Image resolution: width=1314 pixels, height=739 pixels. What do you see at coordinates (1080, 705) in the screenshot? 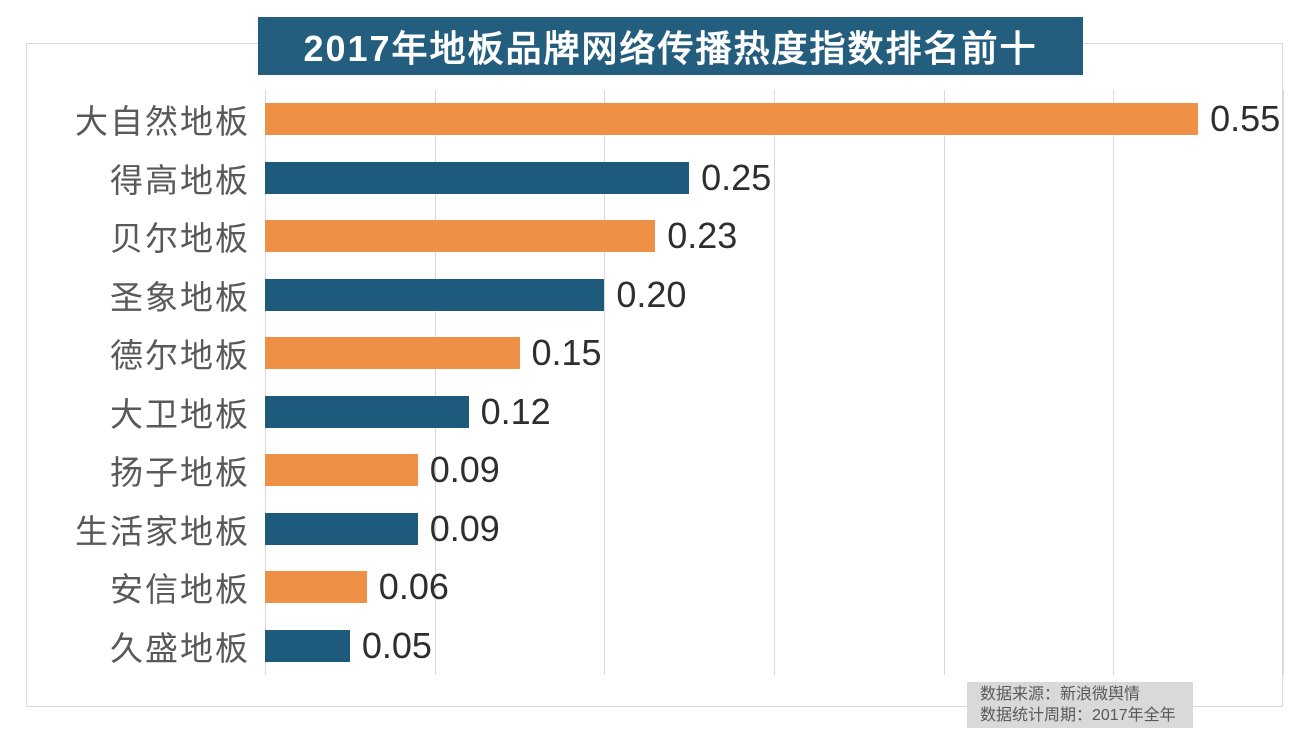
I see `source-note-box: 数据来源：新浪微舆情 数据统计周期：2017年全年` at bounding box center [1080, 705].